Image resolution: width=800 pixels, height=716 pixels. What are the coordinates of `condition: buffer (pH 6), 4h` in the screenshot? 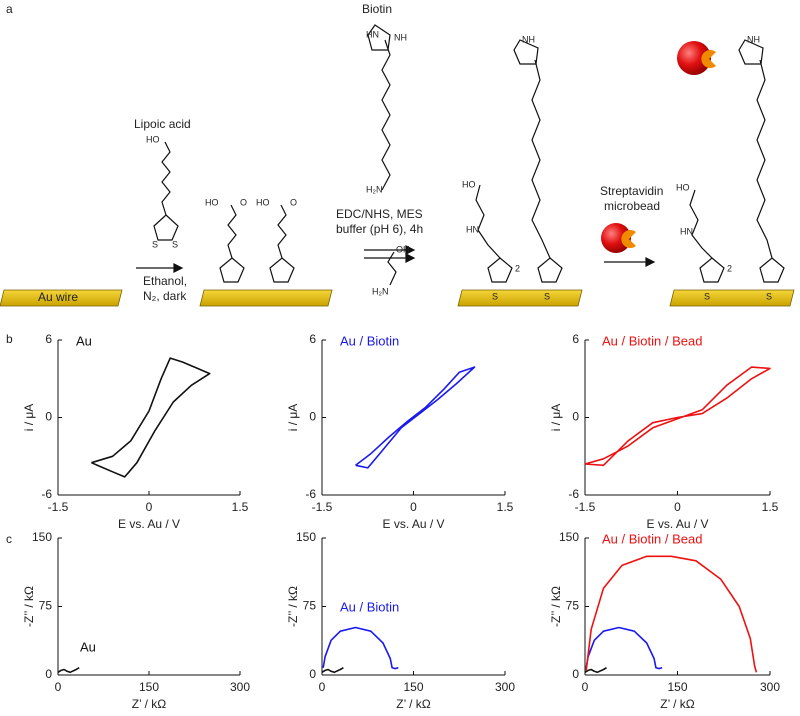 It's located at (379, 229).